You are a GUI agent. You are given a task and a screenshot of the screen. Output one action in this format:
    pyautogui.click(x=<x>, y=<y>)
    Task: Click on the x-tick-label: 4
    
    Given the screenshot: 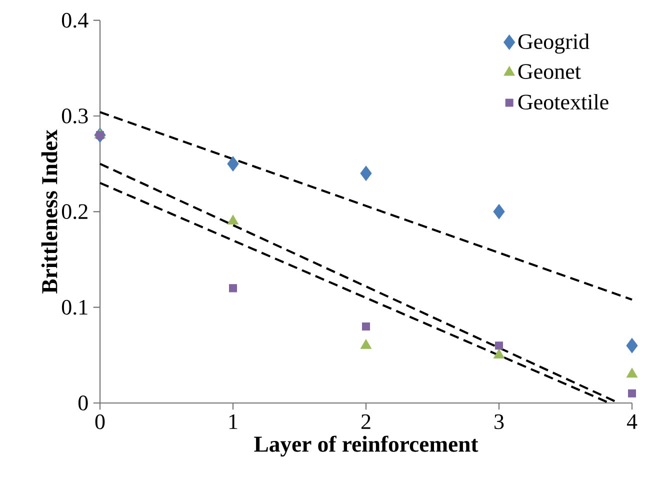 What is the action you would take?
    pyautogui.click(x=632, y=421)
    